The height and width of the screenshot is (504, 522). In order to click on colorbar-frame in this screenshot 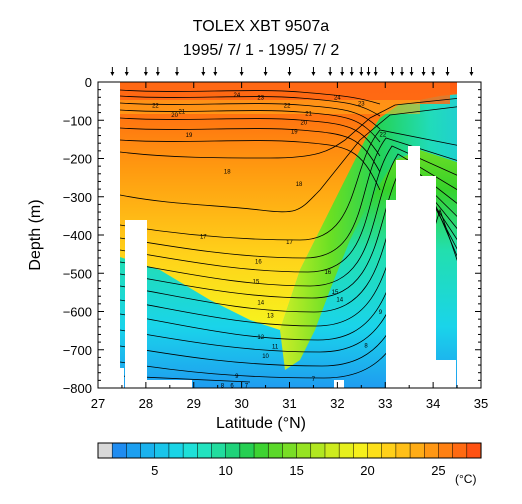, I will do `click(289, 450)`.